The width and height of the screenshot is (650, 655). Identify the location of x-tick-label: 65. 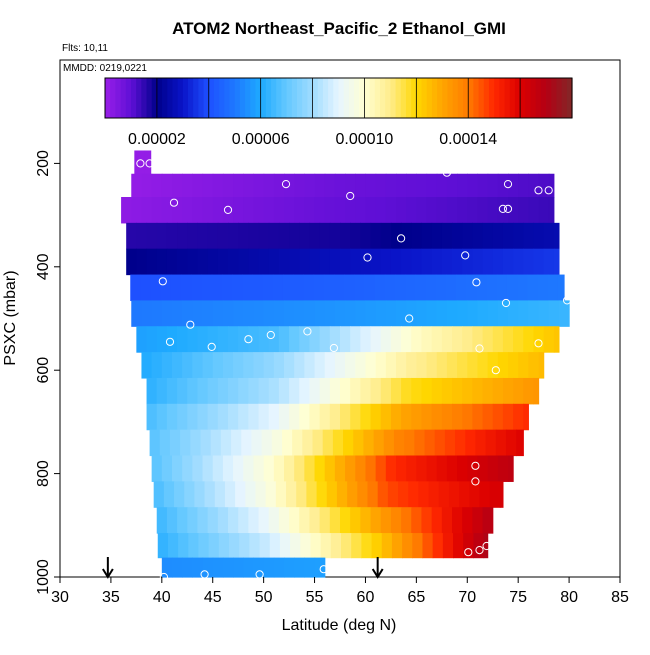
(416, 597).